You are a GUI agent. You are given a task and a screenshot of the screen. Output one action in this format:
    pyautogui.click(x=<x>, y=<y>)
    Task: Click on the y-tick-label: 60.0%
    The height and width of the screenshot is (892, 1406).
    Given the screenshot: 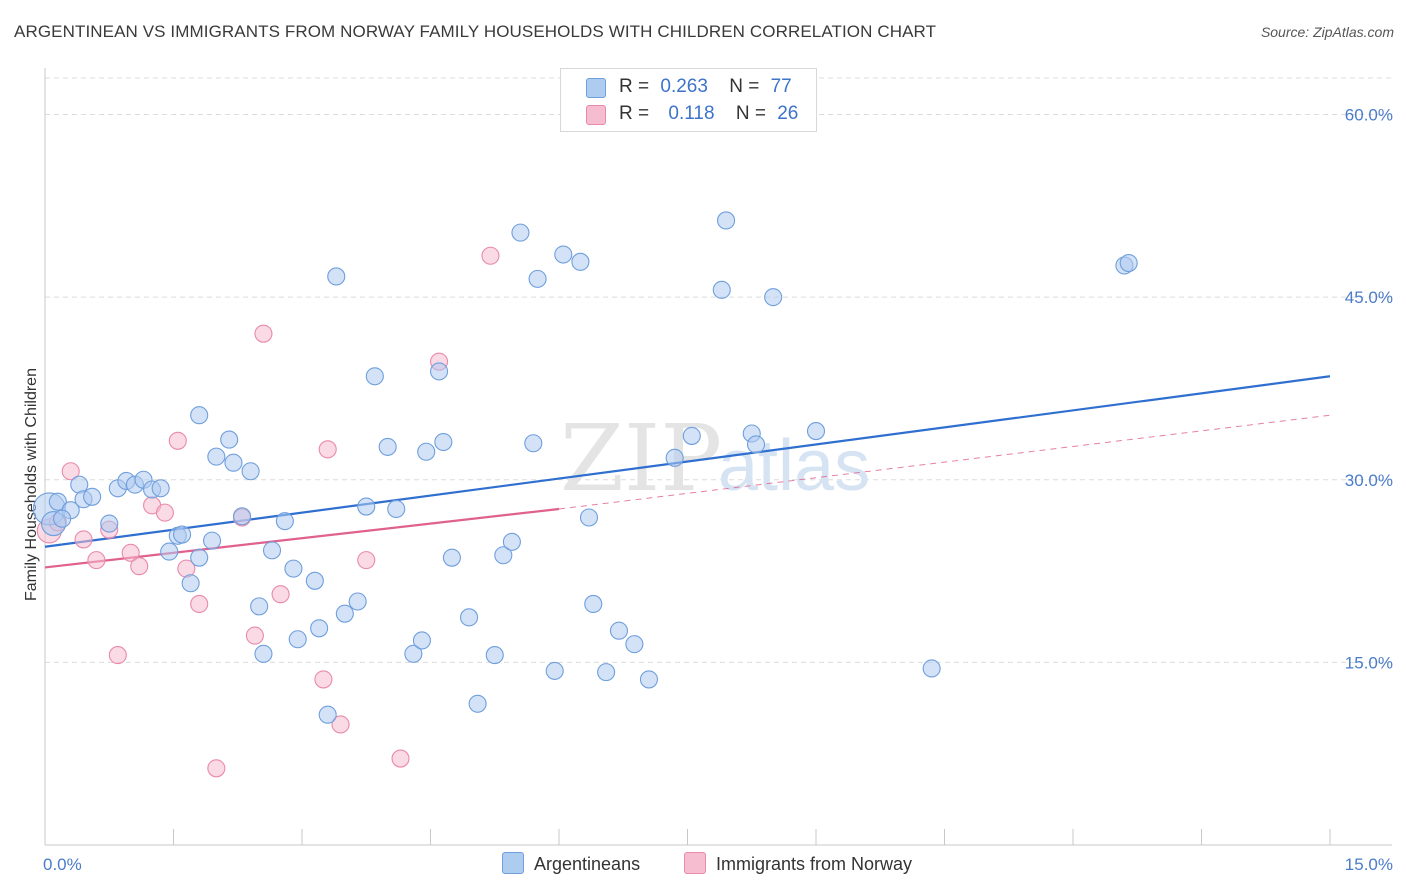 What is the action you would take?
    pyautogui.click(x=1369, y=115)
    